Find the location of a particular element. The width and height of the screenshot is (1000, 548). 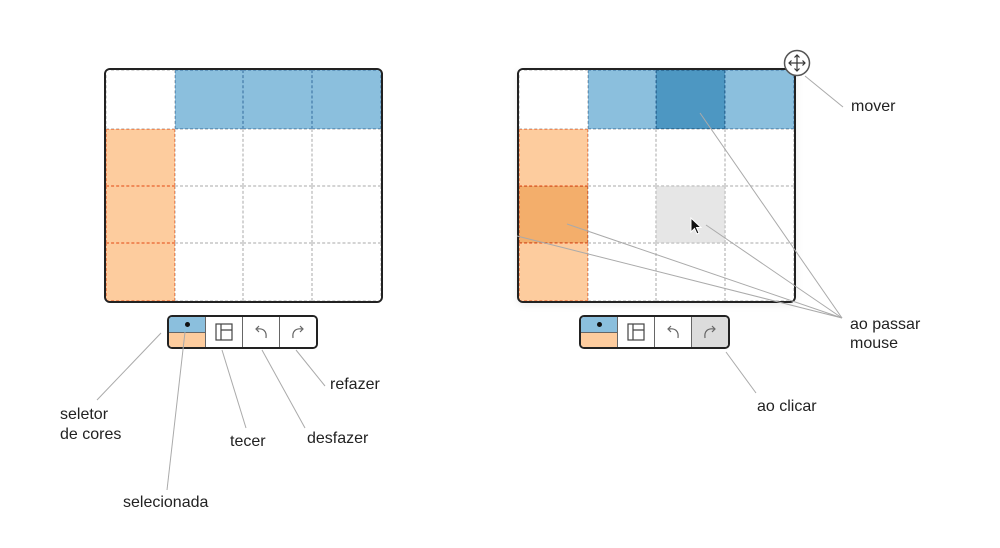

label-on-hover-line2: mouse is located at coordinates (874, 343).